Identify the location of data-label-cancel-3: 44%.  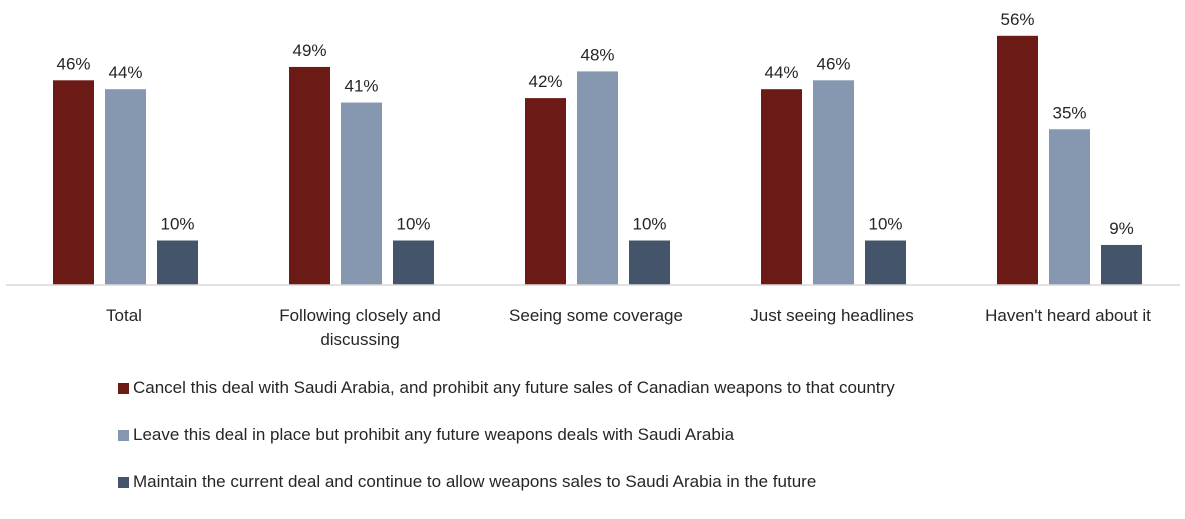
(781, 72).